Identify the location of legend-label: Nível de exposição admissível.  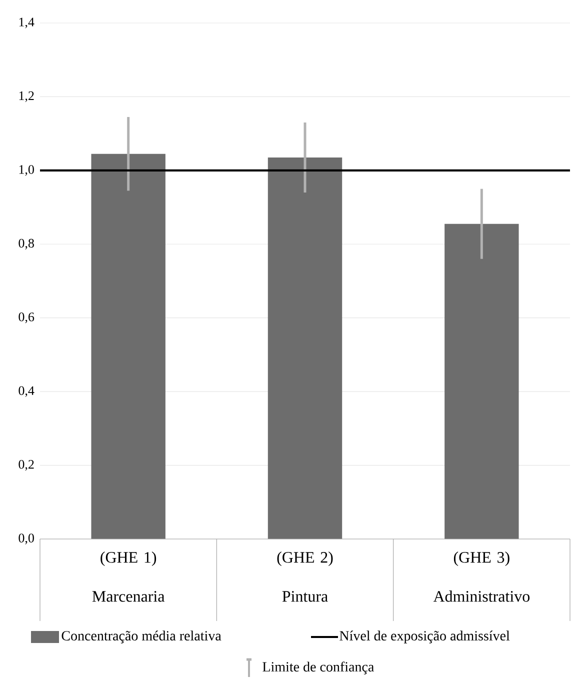
(425, 637).